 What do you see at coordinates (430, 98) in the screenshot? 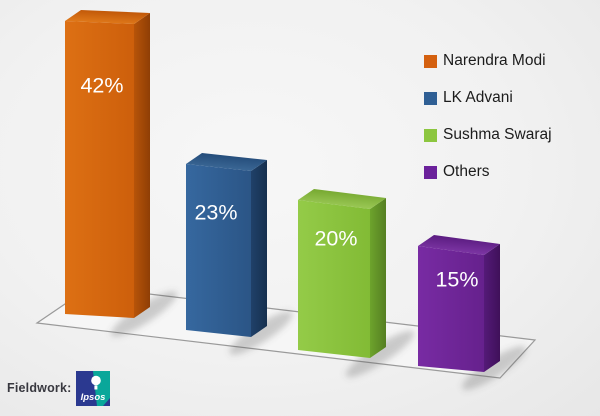
I see `legend-swatch-lk-advani` at bounding box center [430, 98].